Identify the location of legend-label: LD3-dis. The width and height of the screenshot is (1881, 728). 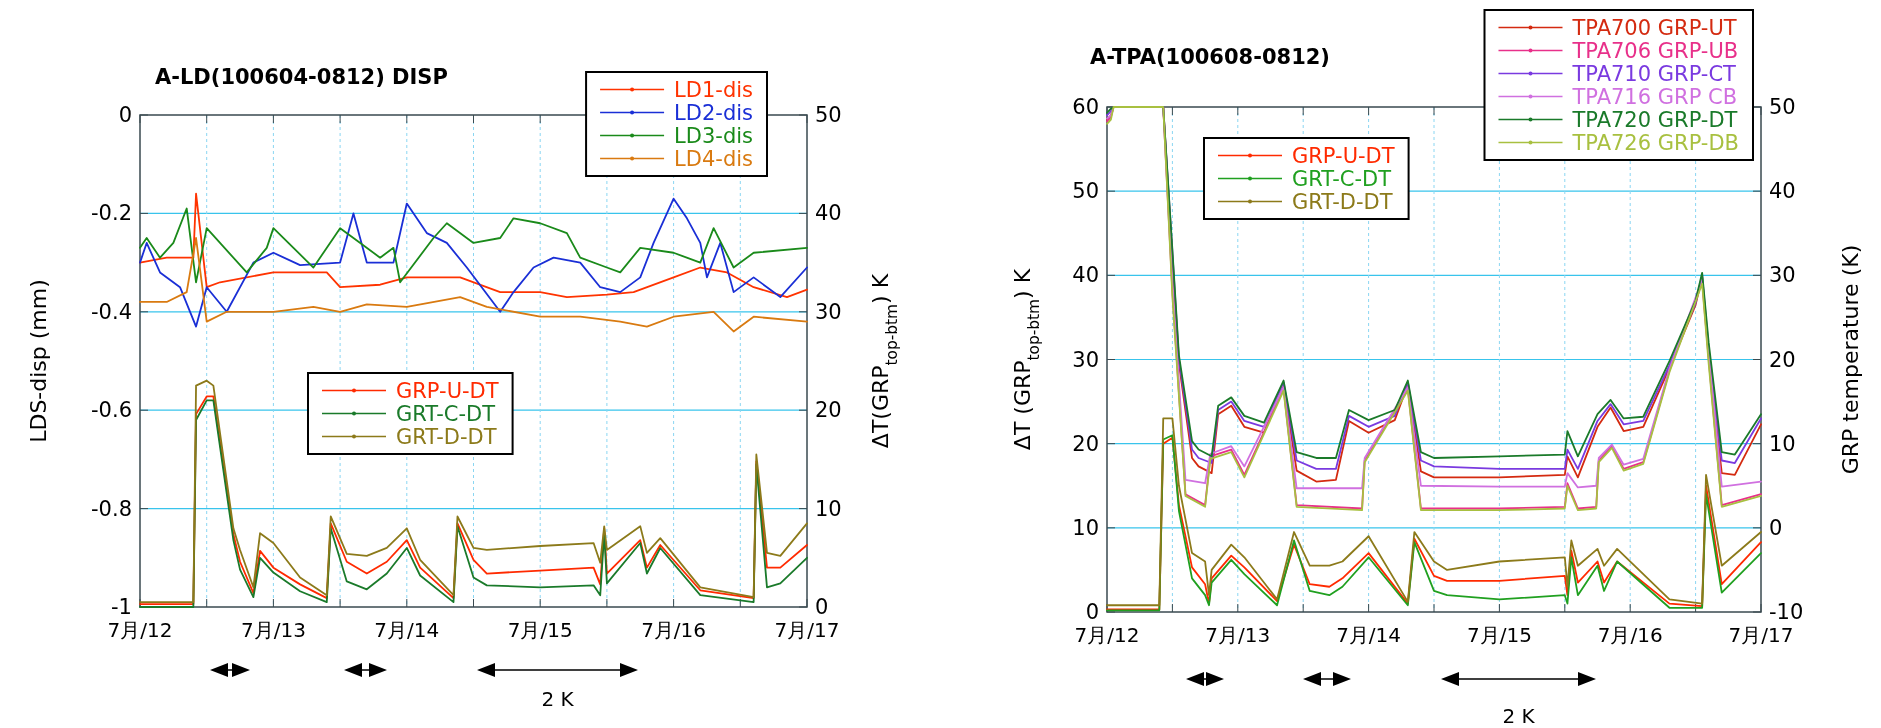
(713, 135).